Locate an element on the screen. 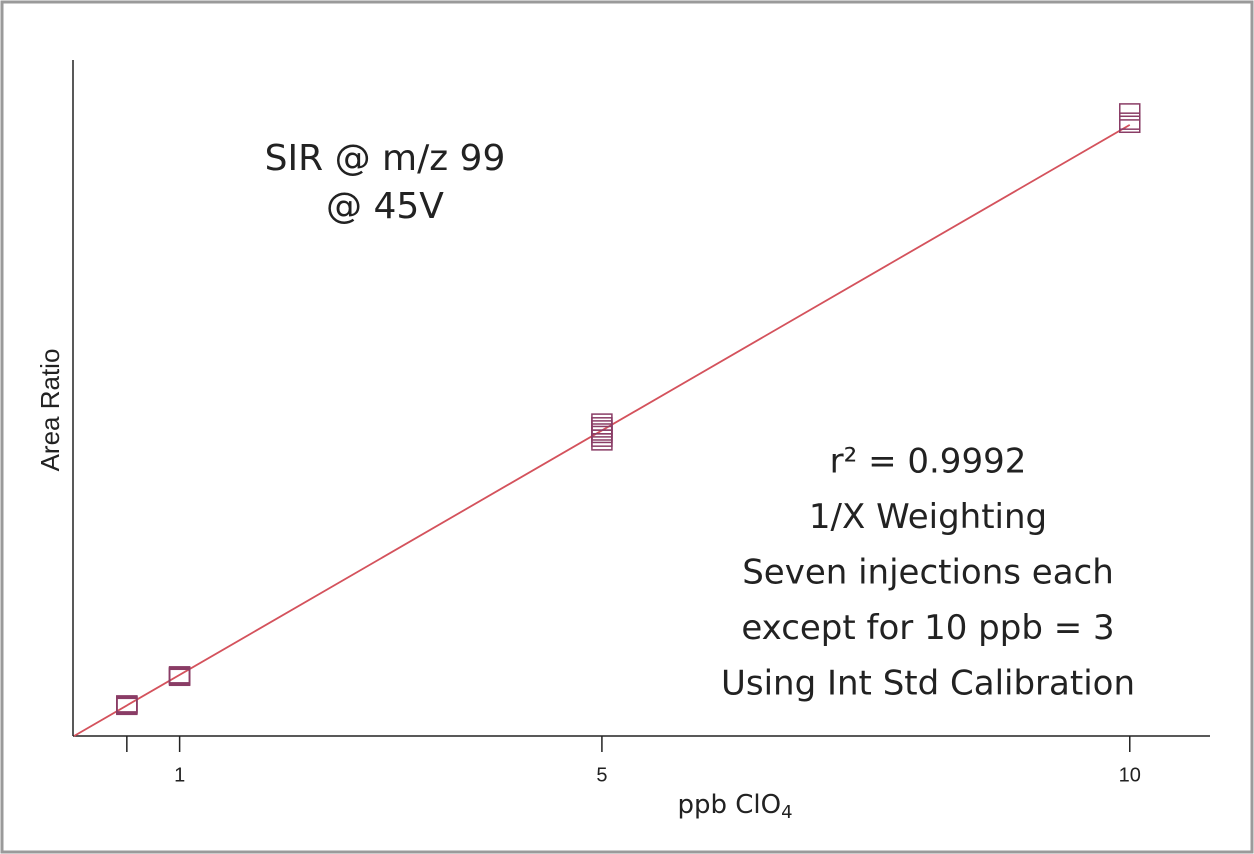  note: Using Int Std Calibration is located at coordinates (928, 684).